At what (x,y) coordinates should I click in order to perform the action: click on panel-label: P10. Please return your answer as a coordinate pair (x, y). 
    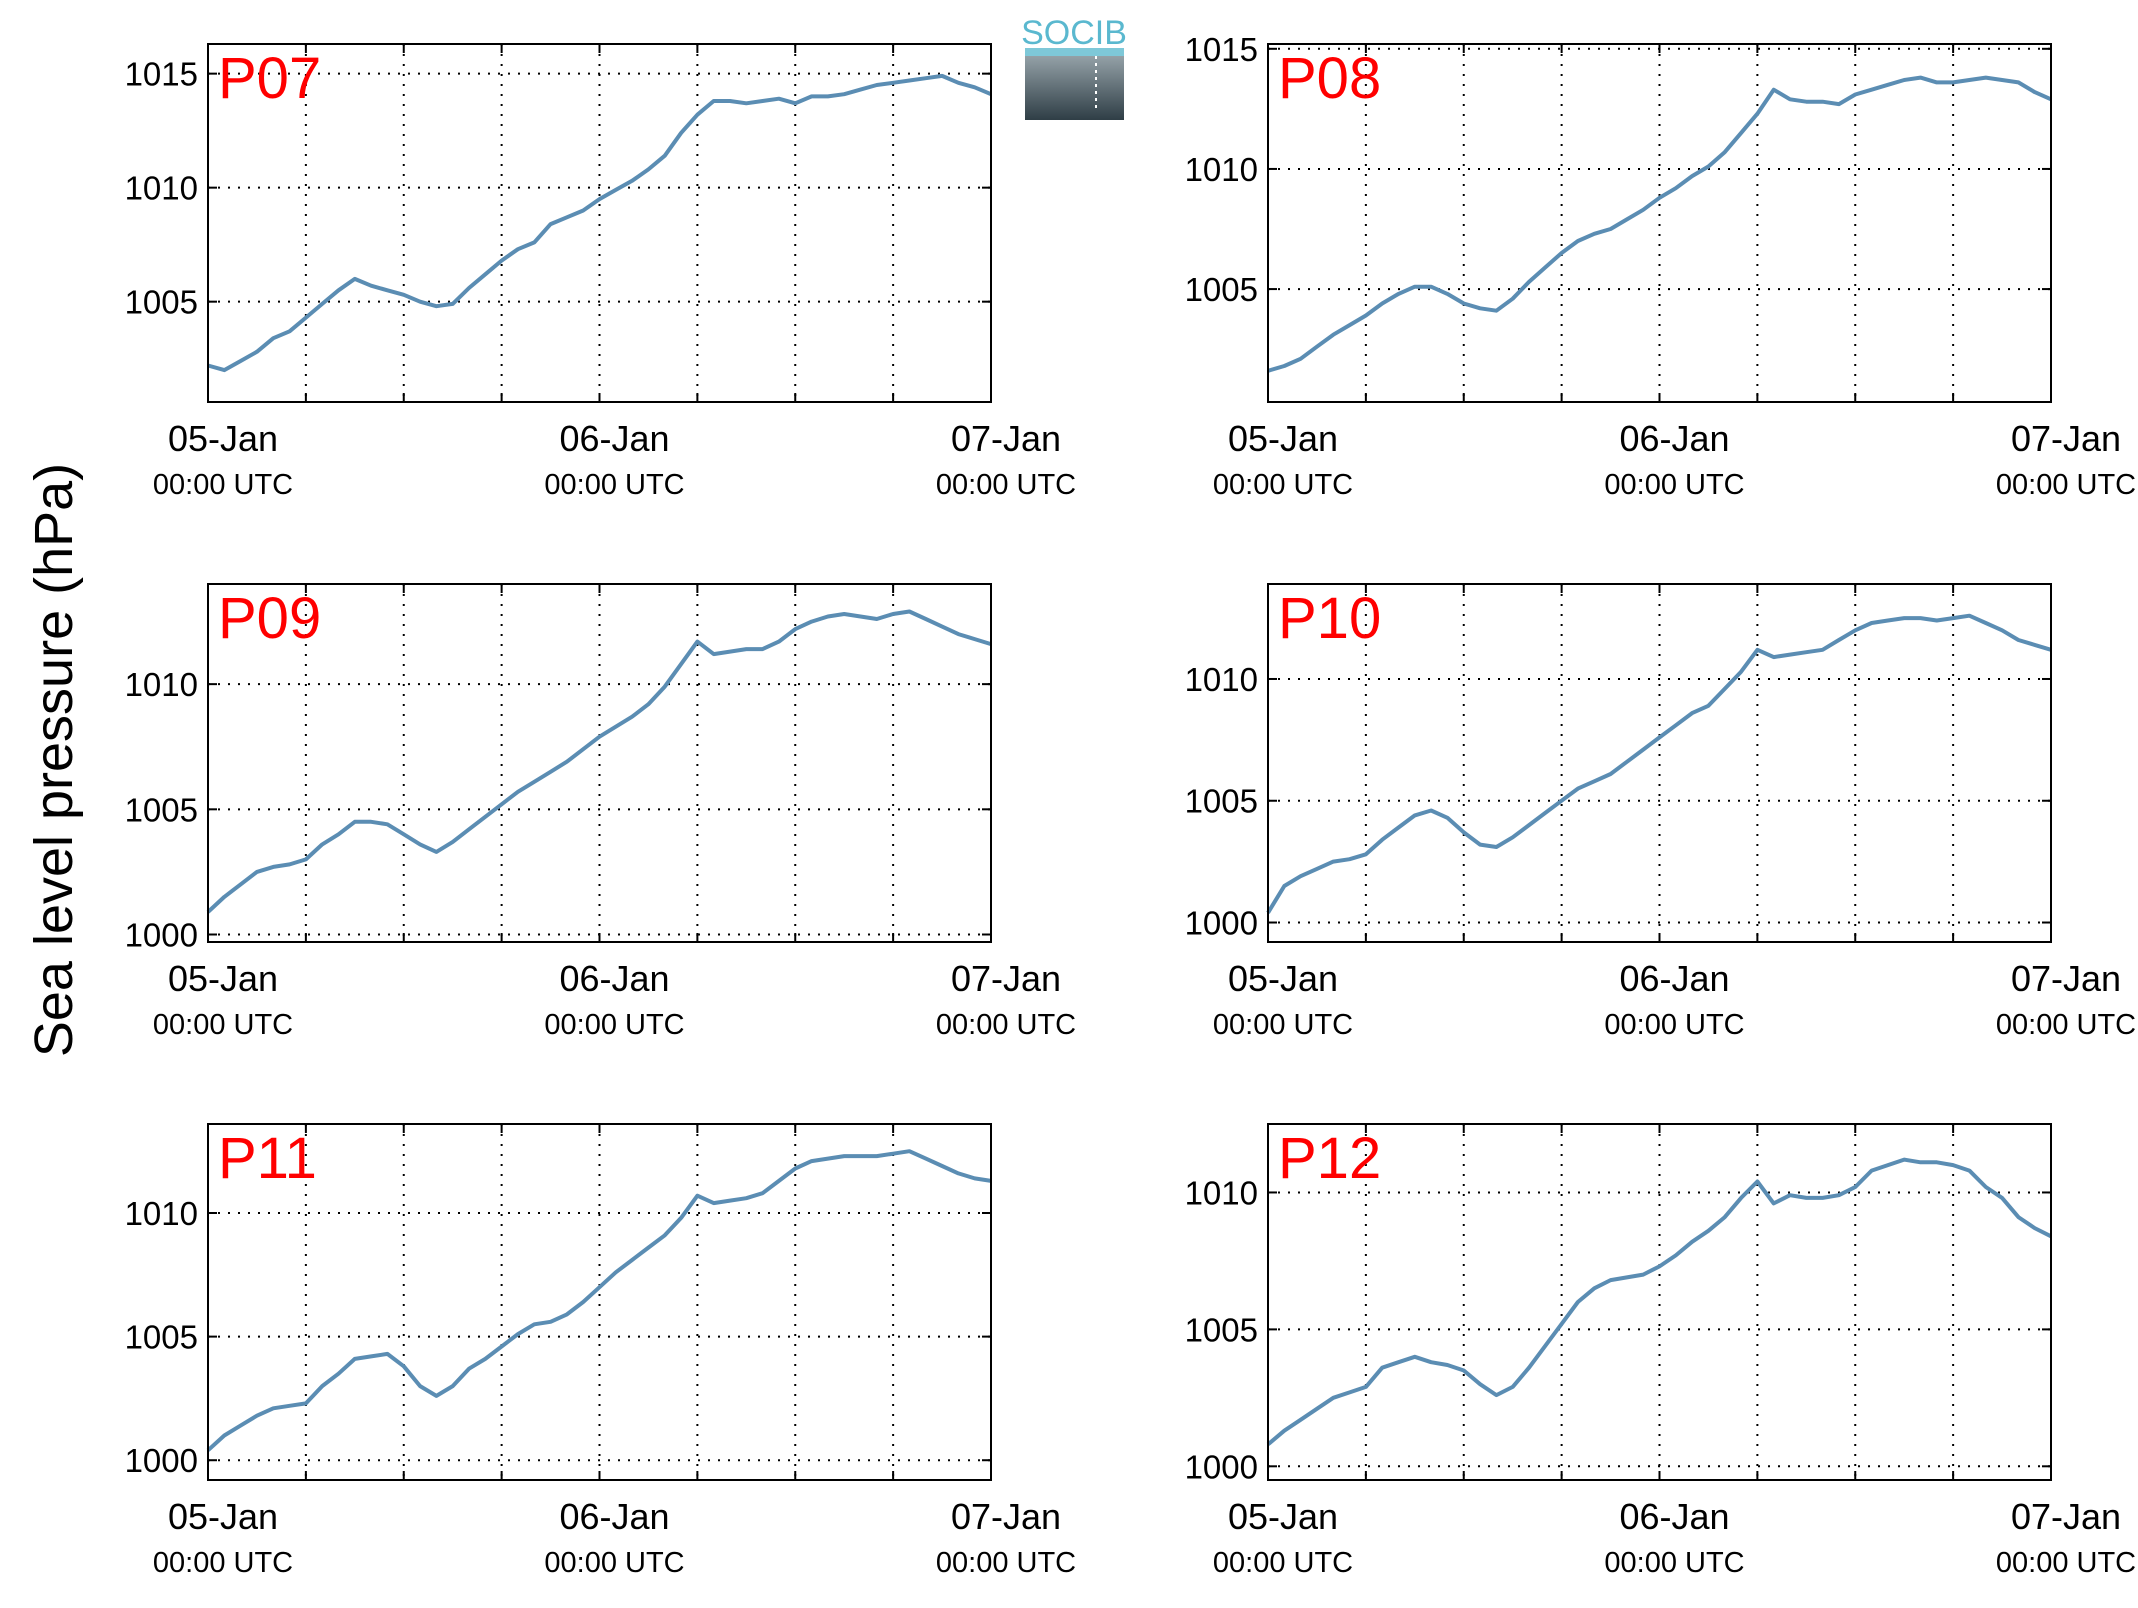
    Looking at the image, I should click on (1329, 618).